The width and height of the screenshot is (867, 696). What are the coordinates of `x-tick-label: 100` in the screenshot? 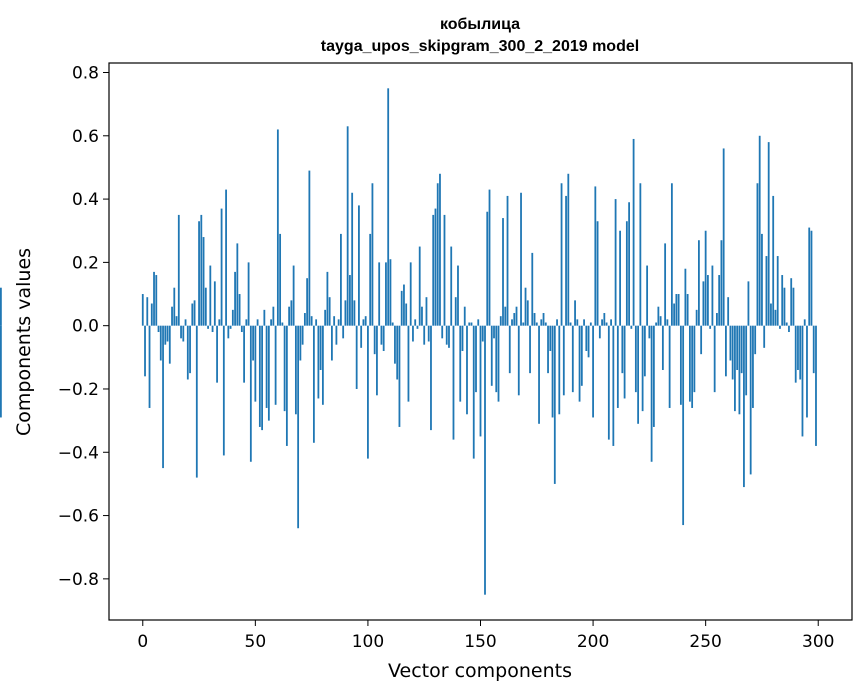 It's located at (368, 642).